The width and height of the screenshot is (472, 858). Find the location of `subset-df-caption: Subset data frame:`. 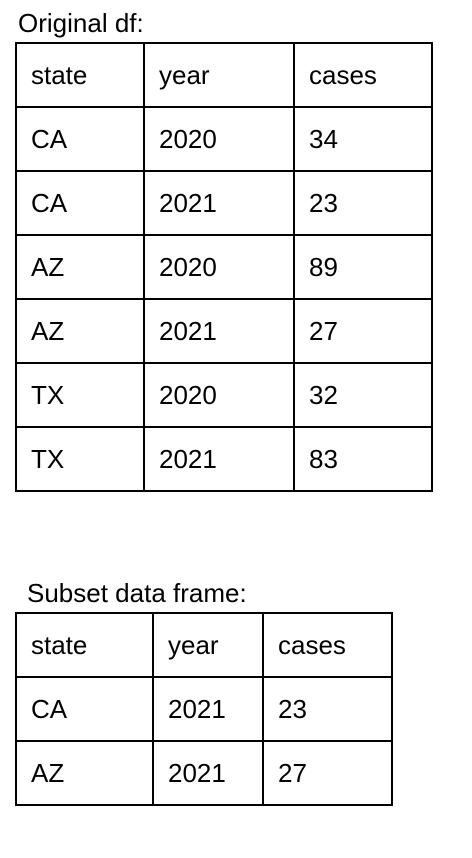

subset-df-caption: Subset data frame: is located at coordinates (137, 593).